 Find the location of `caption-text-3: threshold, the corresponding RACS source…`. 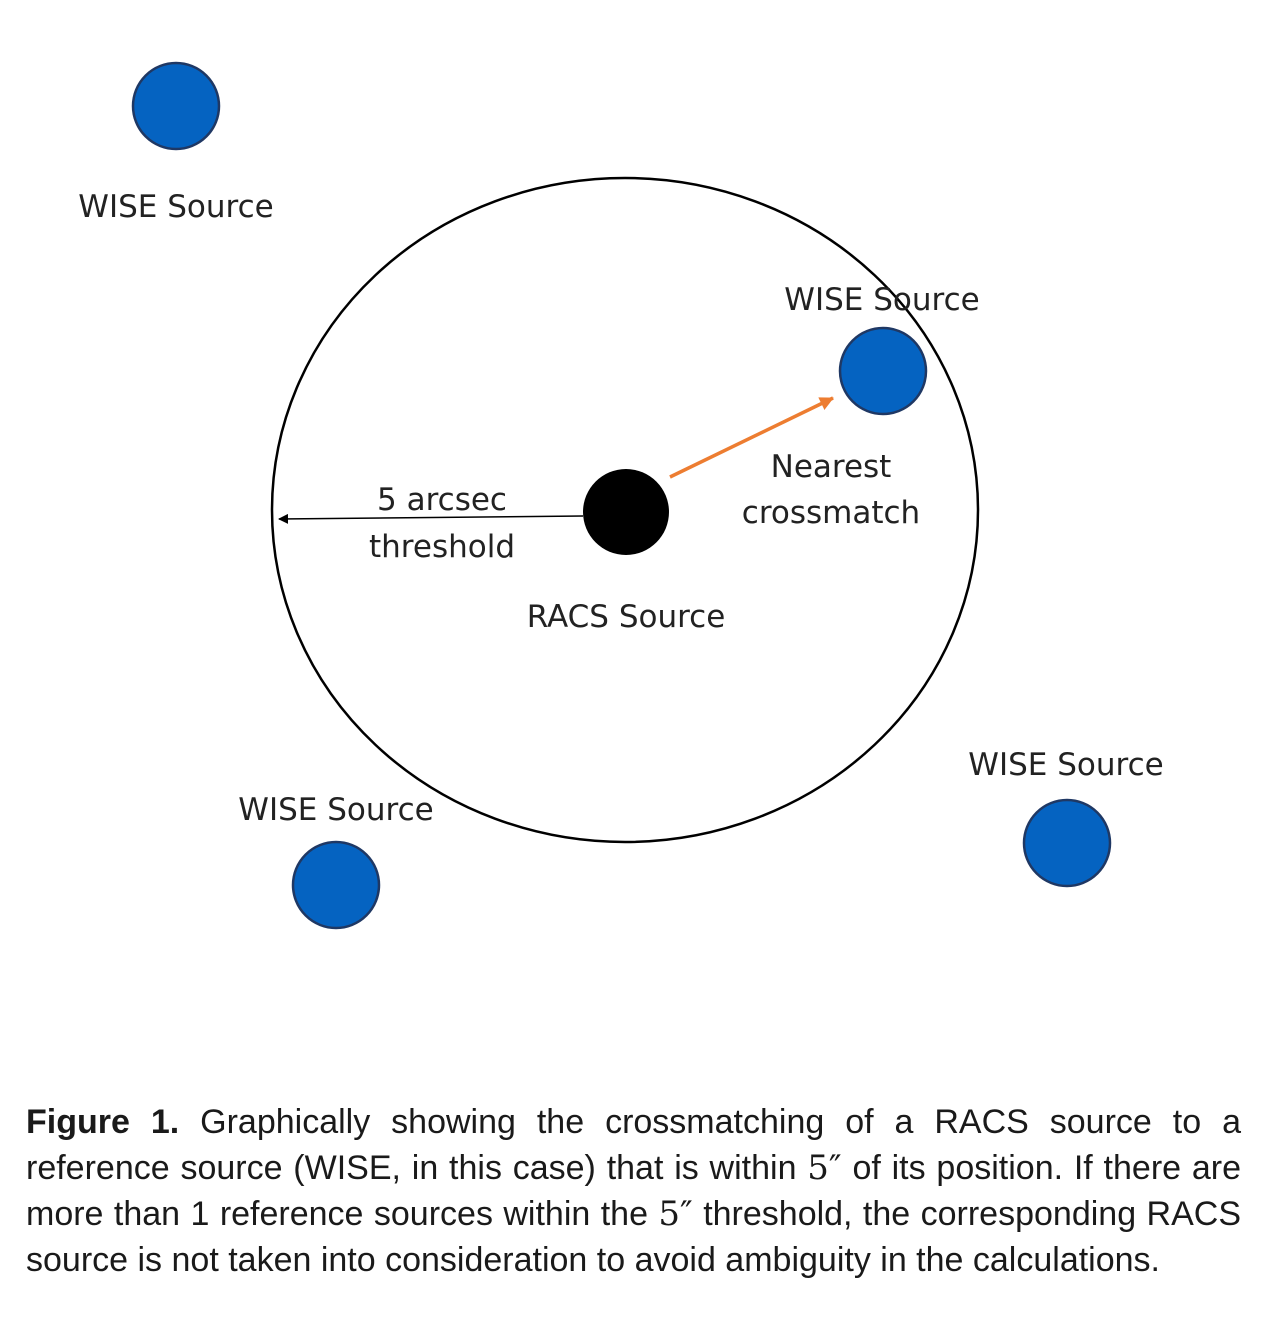

caption-text-3: threshold, the corresponding RACS source… is located at coordinates (633, 1237).